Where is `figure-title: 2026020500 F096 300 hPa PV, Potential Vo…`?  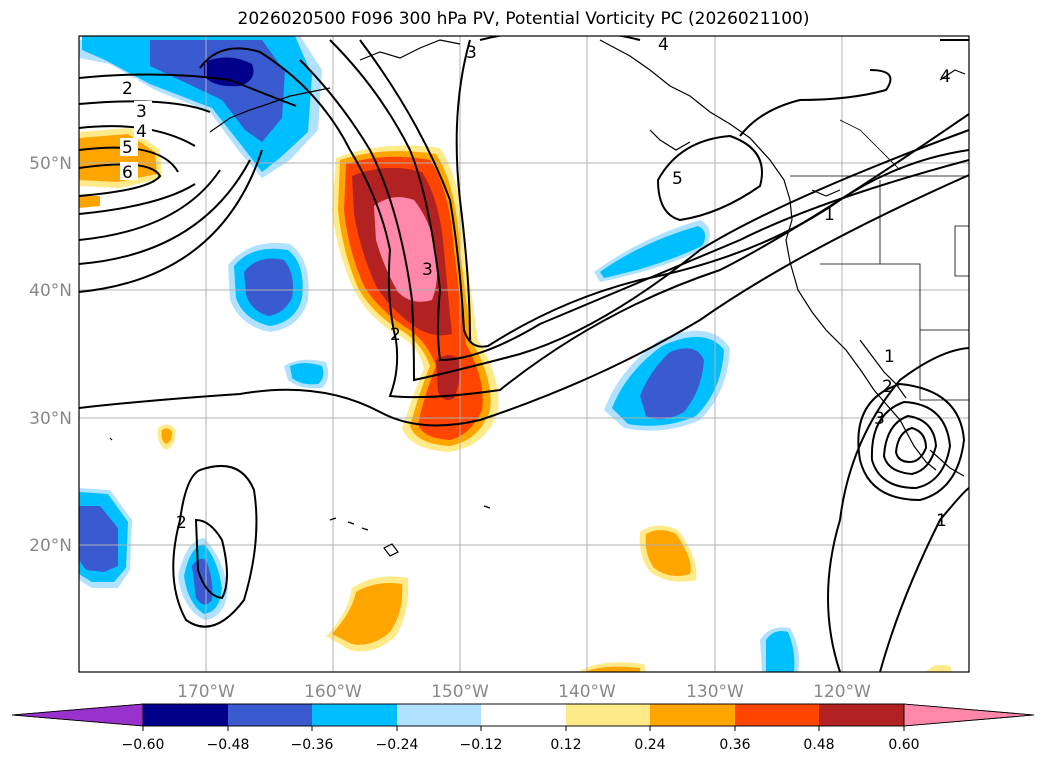 figure-title: 2026020500 F096 300 hPa PV, Potential Vo… is located at coordinates (523, 19).